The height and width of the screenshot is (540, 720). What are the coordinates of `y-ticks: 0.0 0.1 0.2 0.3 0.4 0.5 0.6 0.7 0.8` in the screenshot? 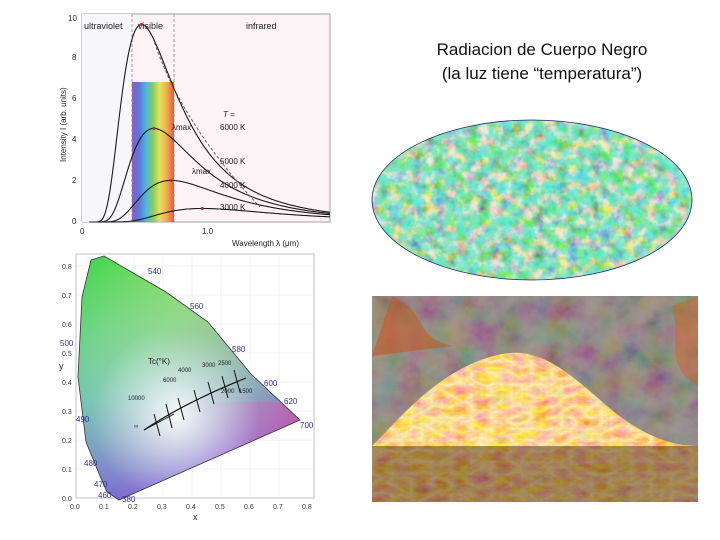 It's located at (67, 383).